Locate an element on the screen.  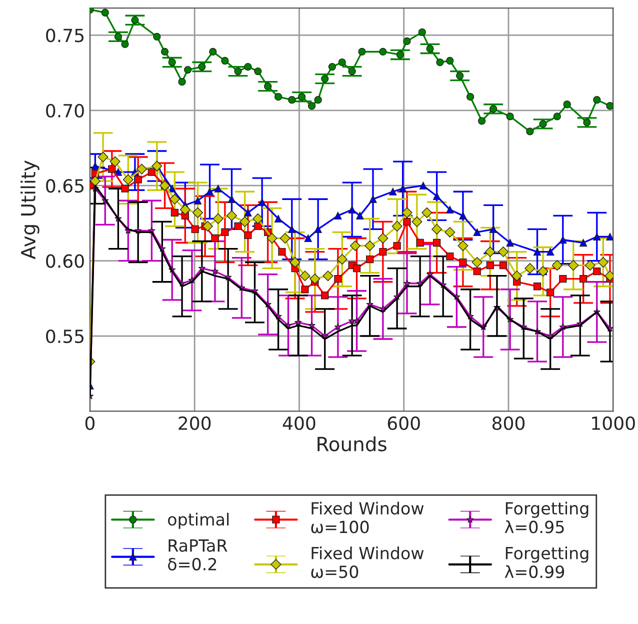
legend-label: RaPTaR δ=0.2 is located at coordinates (198, 554).